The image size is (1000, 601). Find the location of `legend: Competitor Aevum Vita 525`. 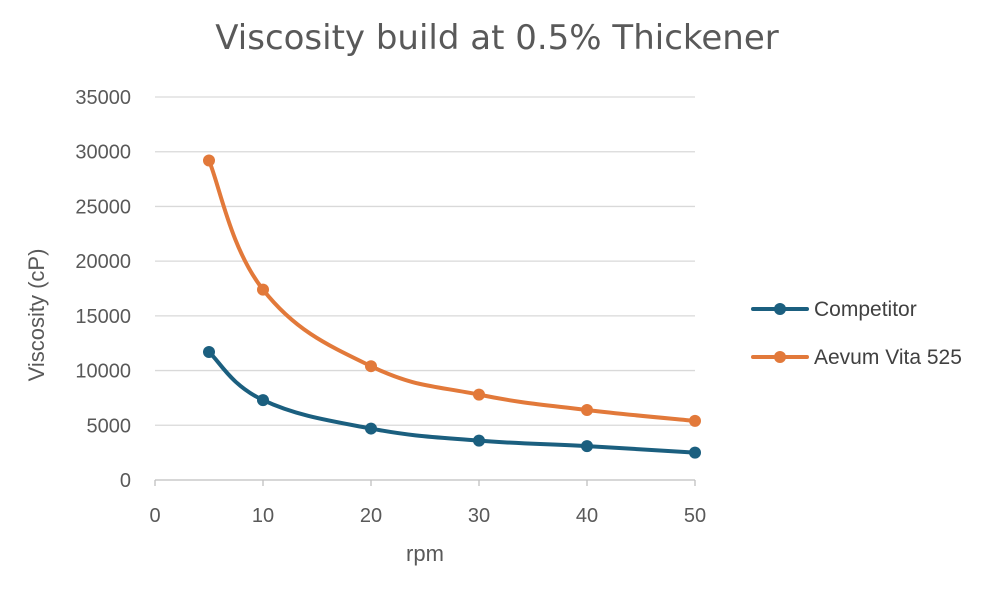

legend: Competitor Aevum Vita 525 is located at coordinates (856, 333).